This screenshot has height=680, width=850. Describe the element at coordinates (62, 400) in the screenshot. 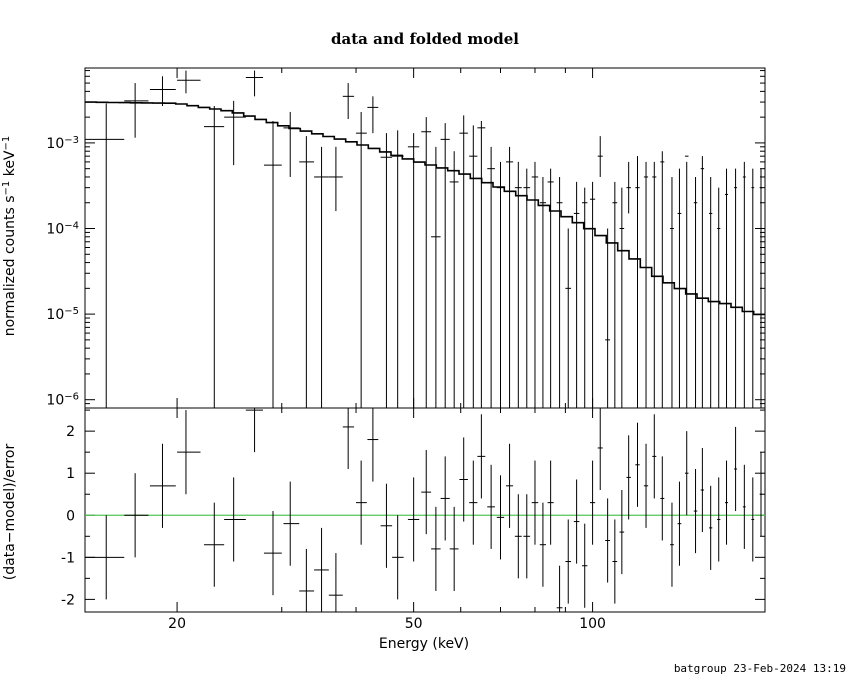

I see `top-y-tick-label: 10⁻⁶` at that location.